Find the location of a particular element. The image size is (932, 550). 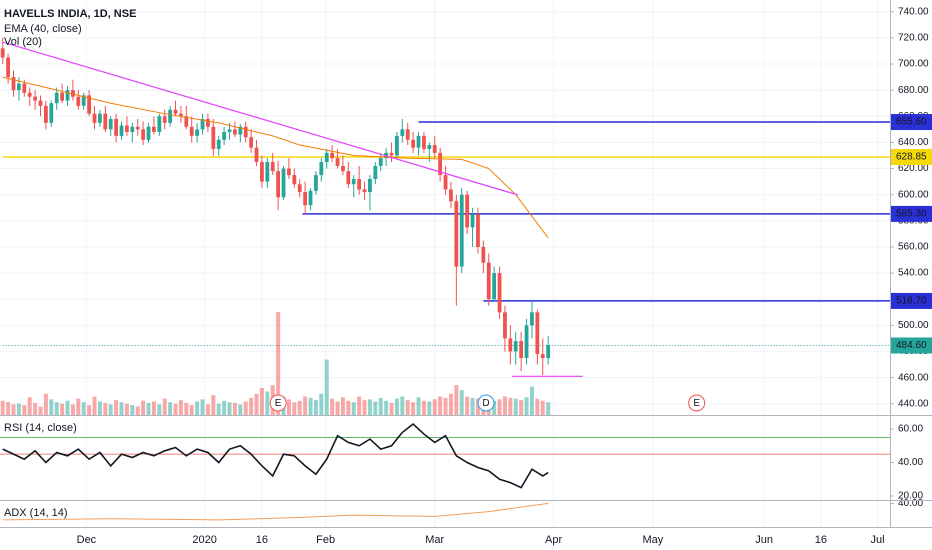

level-label: 655.60 is located at coordinates (911, 122).